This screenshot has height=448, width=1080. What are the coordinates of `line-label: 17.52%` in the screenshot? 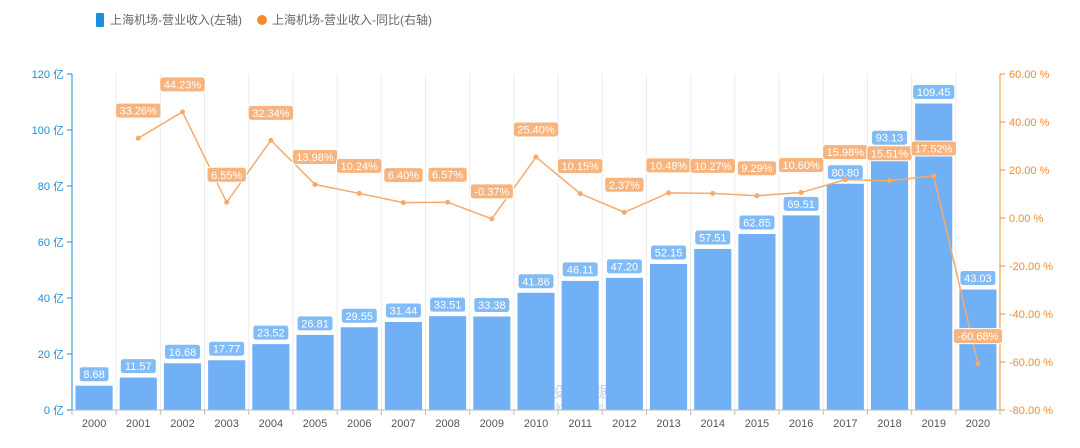 It's located at (934, 149).